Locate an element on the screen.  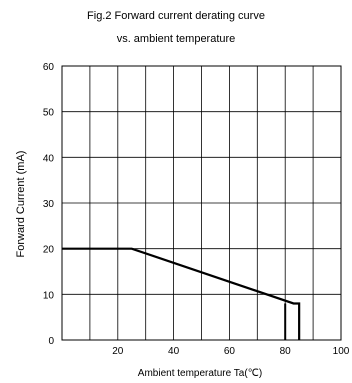
y-axis-ticks: 0 10 20 30 40 50 60 is located at coordinates (49, 204).